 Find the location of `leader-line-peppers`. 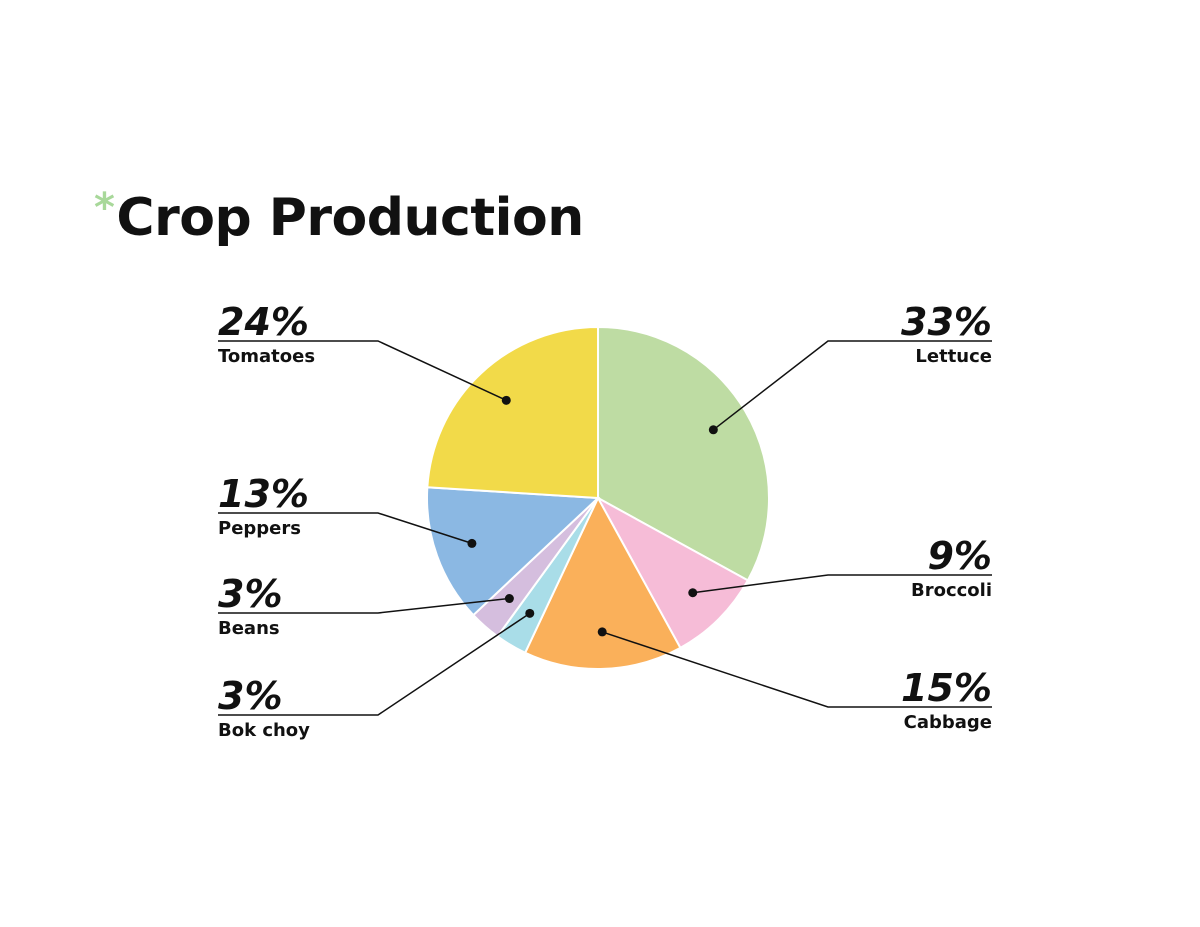

leader-line-peppers is located at coordinates (345, 528).